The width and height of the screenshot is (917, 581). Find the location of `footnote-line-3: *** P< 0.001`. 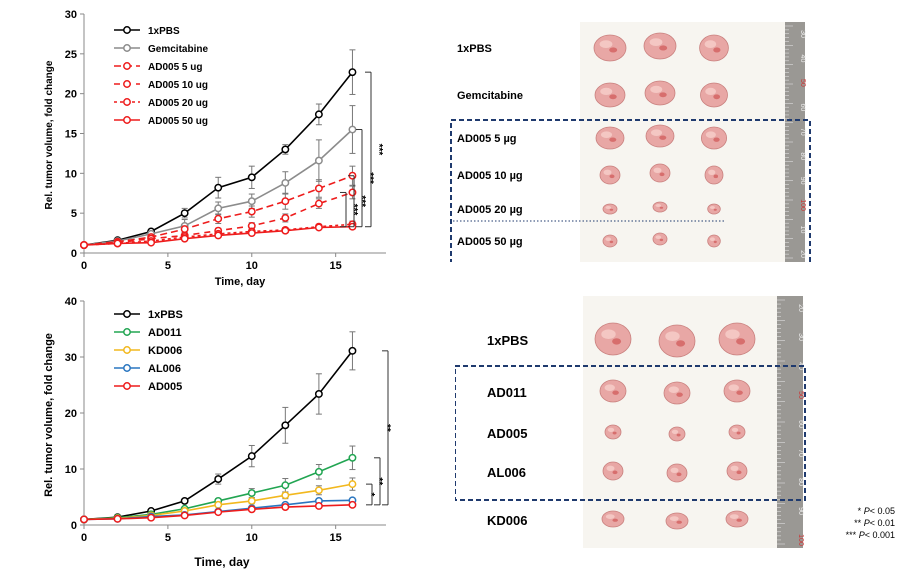

footnote-line-3: *** P< 0.001 is located at coordinates (870, 535).